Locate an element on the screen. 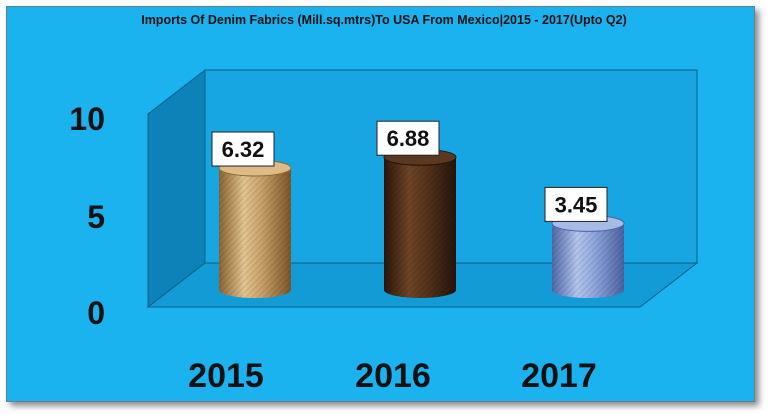 The height and width of the screenshot is (415, 768). data-label: 3.45 is located at coordinates (576, 204).